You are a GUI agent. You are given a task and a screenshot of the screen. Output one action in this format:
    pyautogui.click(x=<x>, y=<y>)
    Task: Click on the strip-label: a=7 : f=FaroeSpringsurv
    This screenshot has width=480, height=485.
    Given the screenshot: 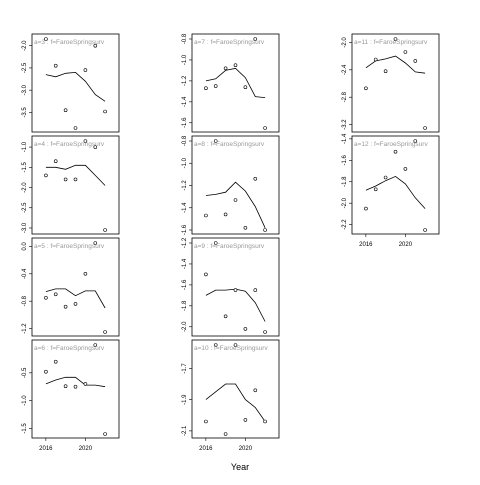 What is the action you would take?
    pyautogui.click(x=229, y=42)
    